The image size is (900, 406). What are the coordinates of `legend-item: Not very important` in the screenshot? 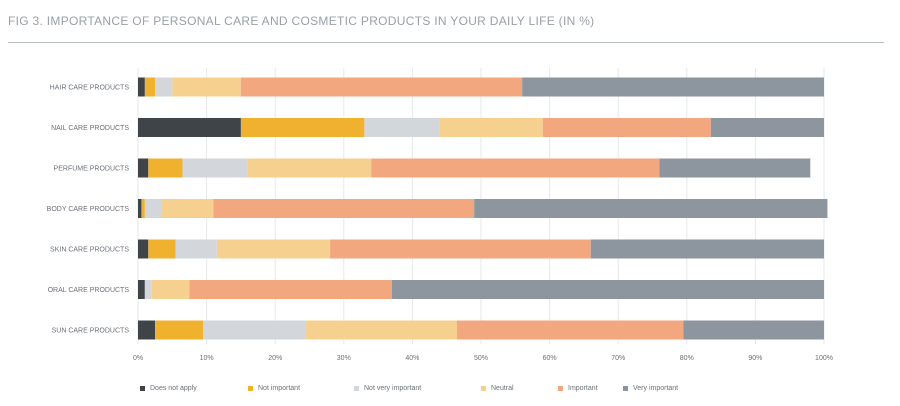 It's located at (387, 388).